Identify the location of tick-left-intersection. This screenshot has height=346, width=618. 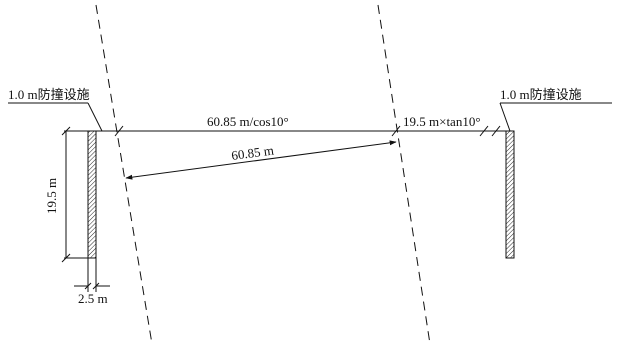
(119, 131).